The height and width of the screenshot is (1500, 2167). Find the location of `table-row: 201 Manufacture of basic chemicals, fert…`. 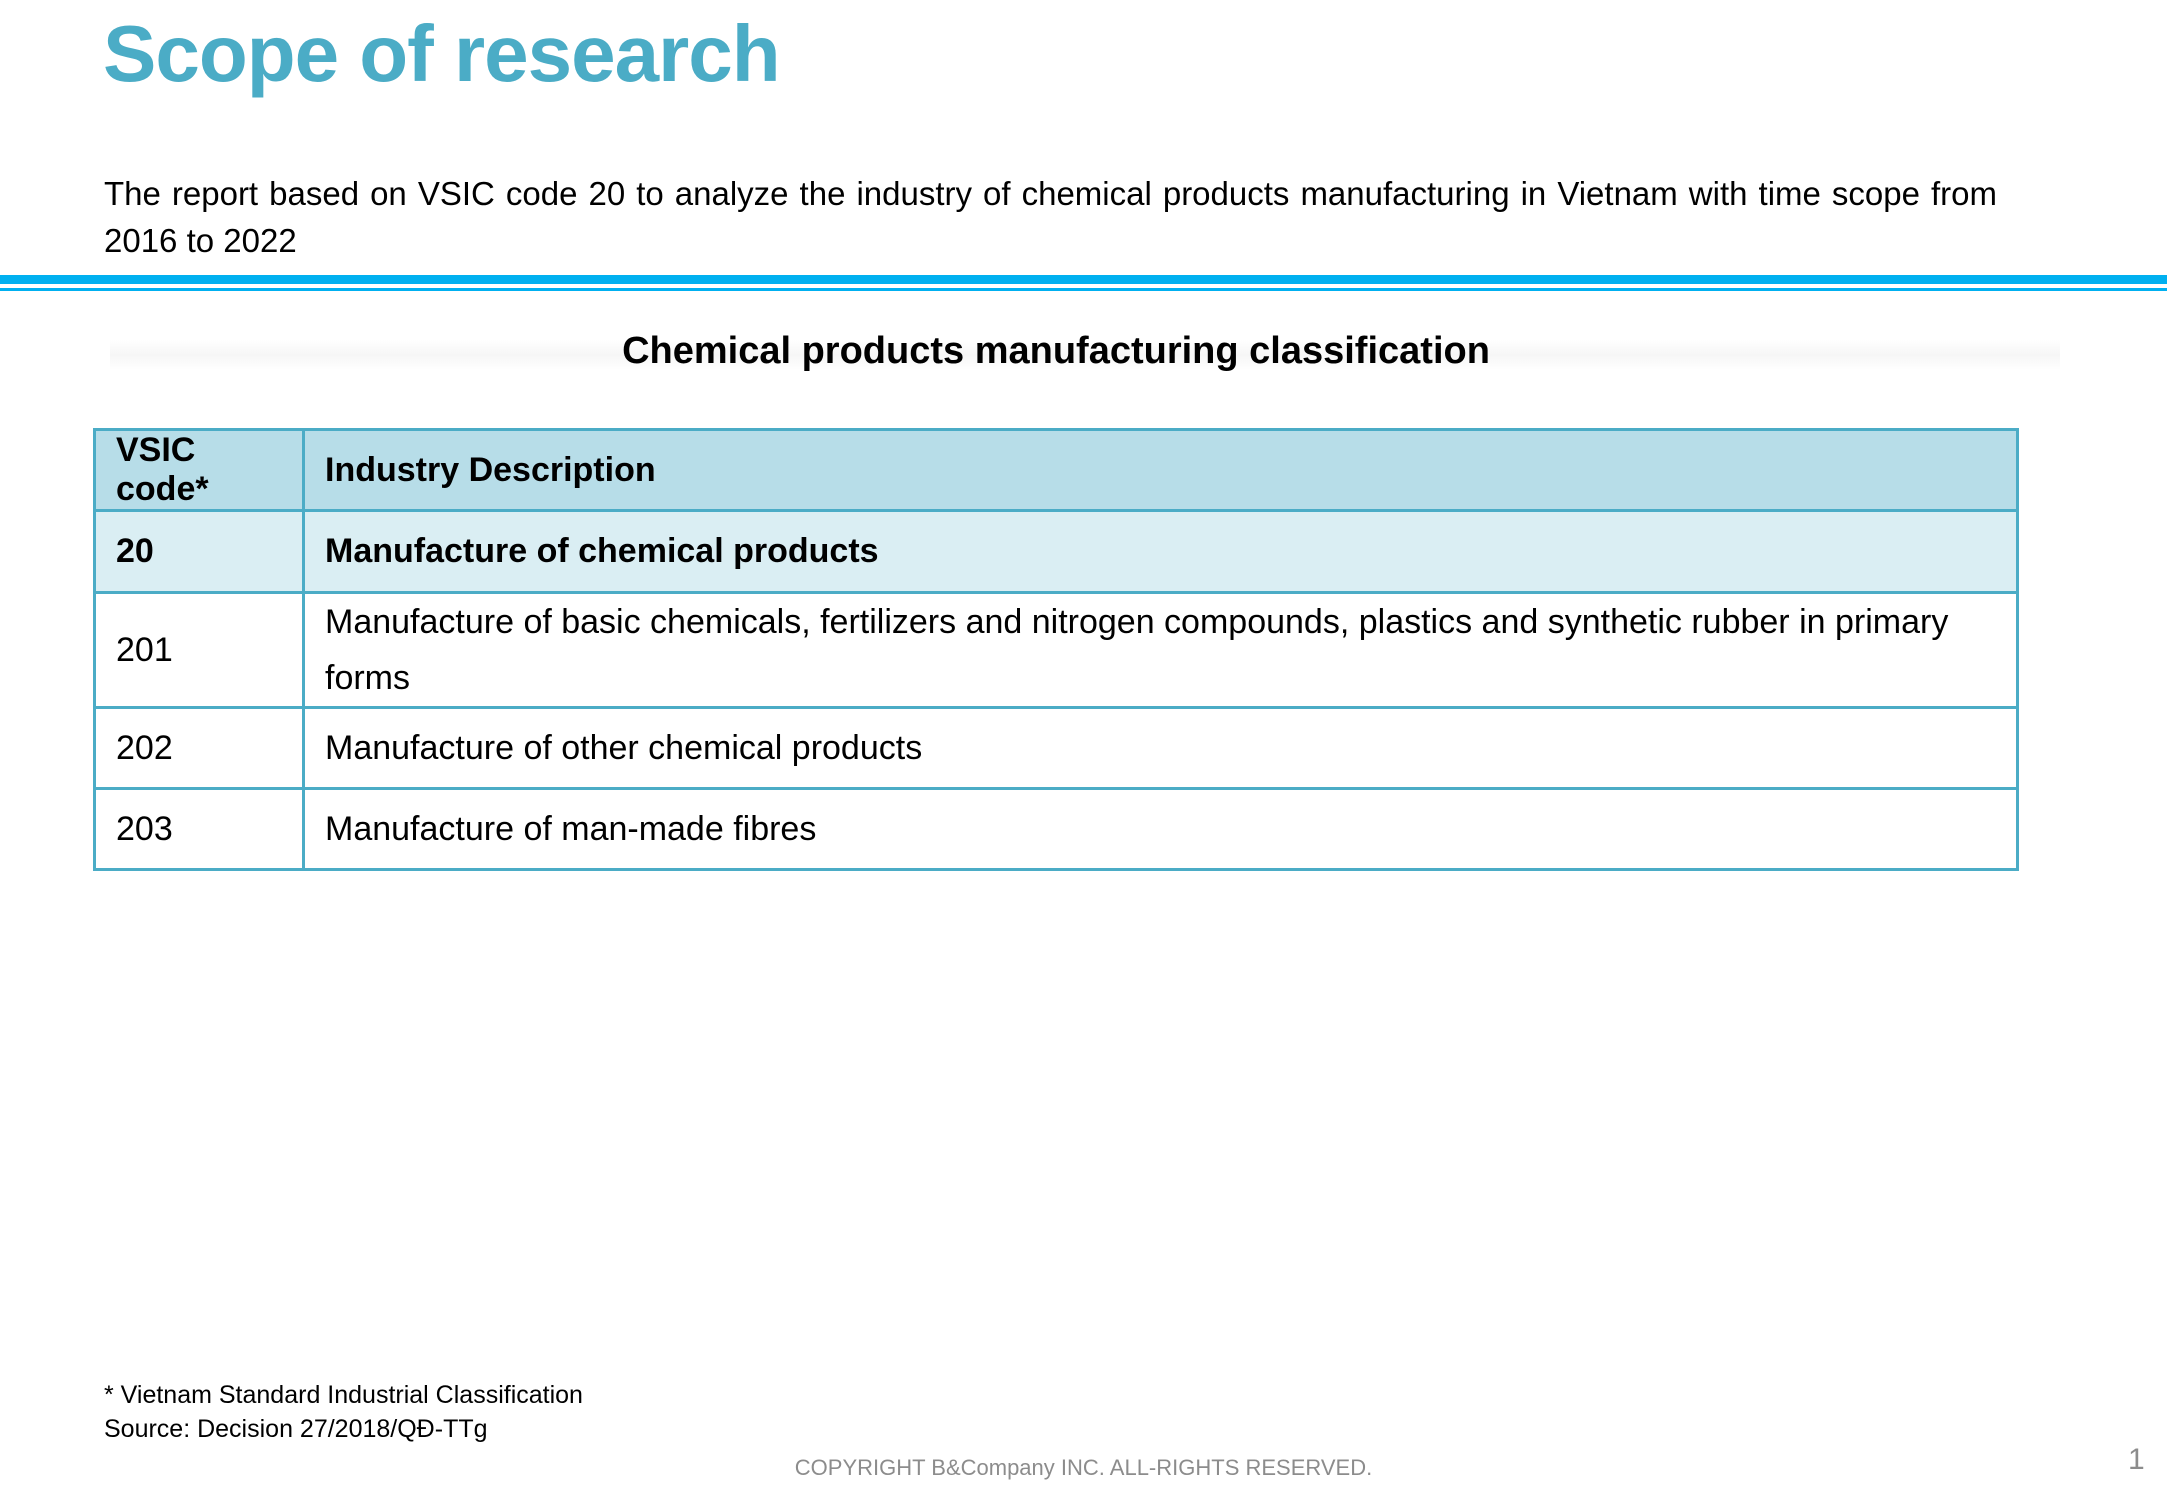

table-row: 201 Manufacture of basic chemicals, fert… is located at coordinates (1056, 650).